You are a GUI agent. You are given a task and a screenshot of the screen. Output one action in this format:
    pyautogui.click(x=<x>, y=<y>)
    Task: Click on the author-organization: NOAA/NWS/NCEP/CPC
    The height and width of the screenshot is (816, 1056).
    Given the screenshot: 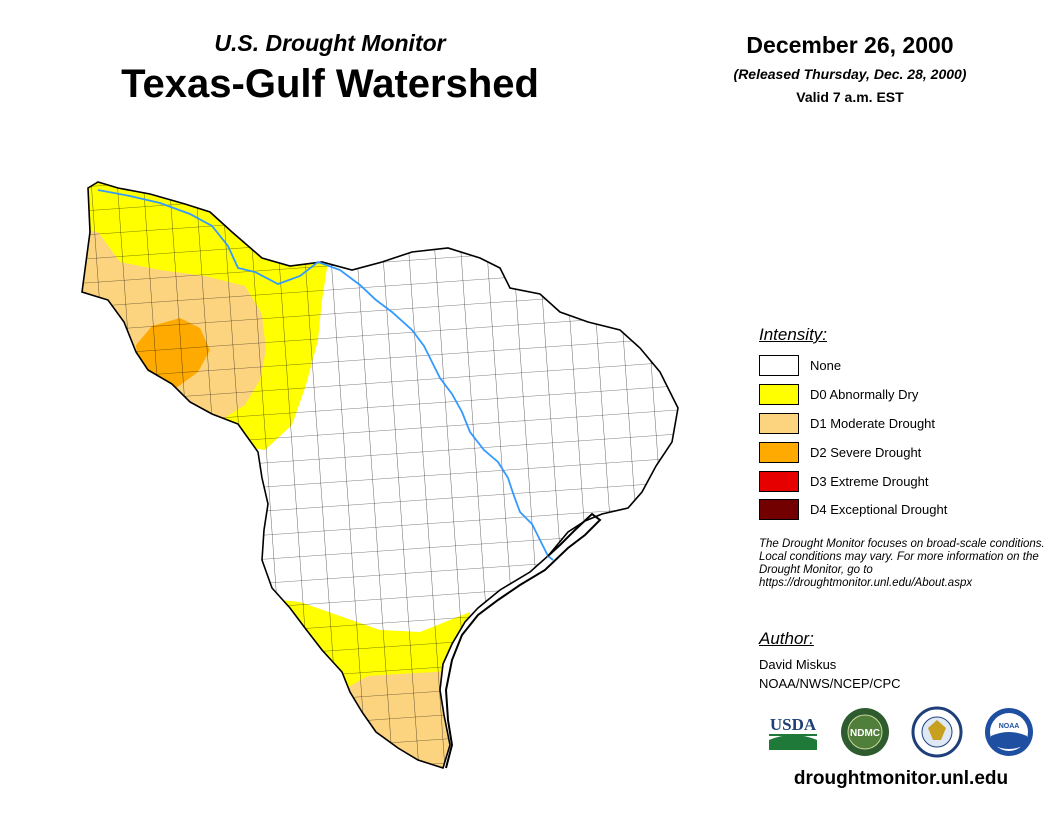 What is the action you would take?
    pyautogui.click(x=830, y=683)
    